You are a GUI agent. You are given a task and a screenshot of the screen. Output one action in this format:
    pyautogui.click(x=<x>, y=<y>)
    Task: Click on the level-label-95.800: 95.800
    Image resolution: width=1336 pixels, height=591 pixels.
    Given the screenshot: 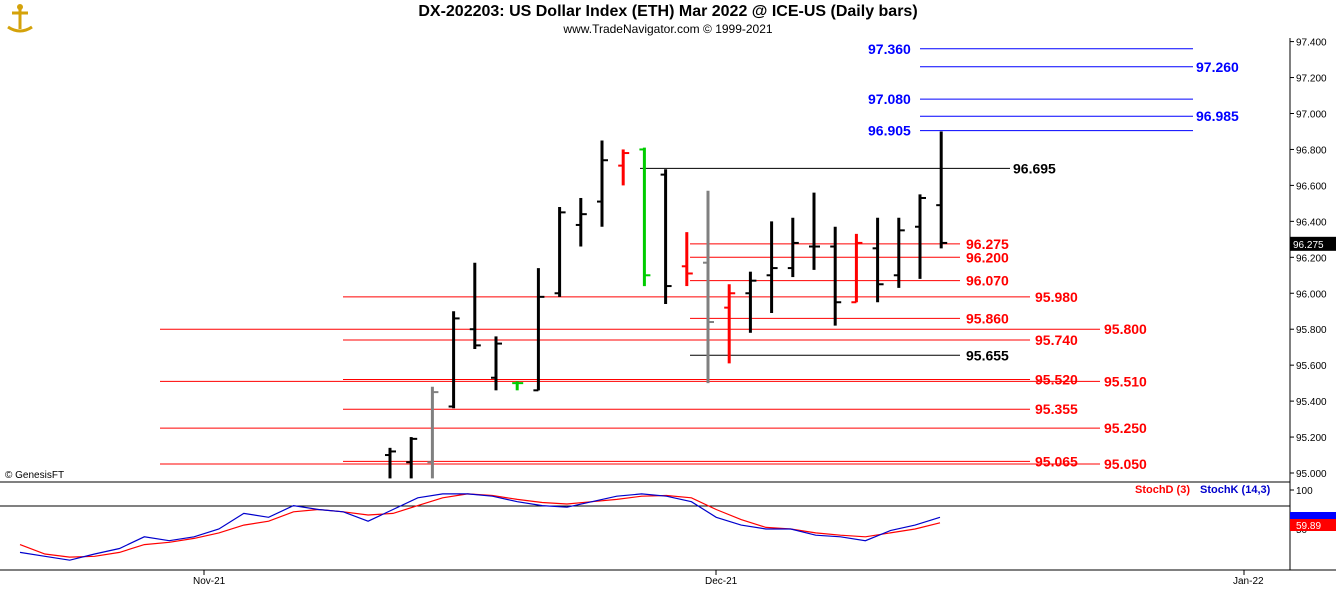 What is the action you would take?
    pyautogui.click(x=1125, y=329)
    